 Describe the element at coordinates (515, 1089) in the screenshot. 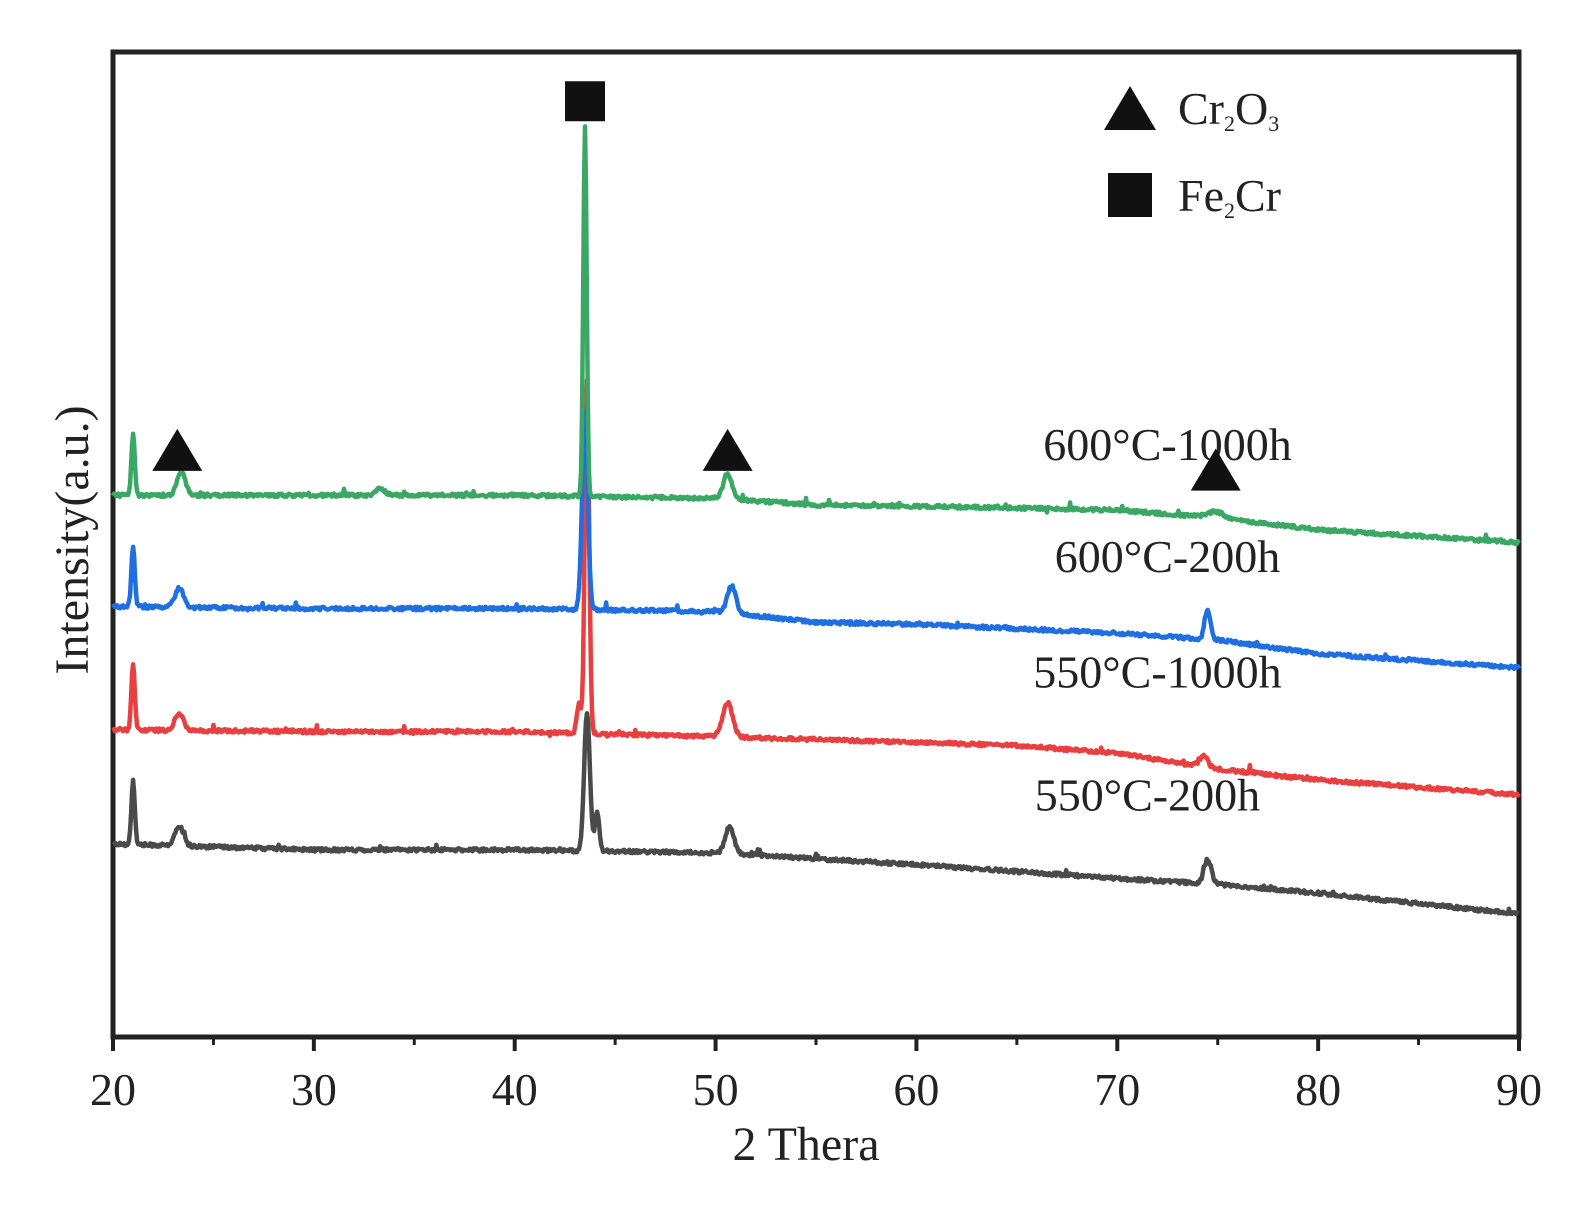

I see `x-tick-label: 40` at that location.